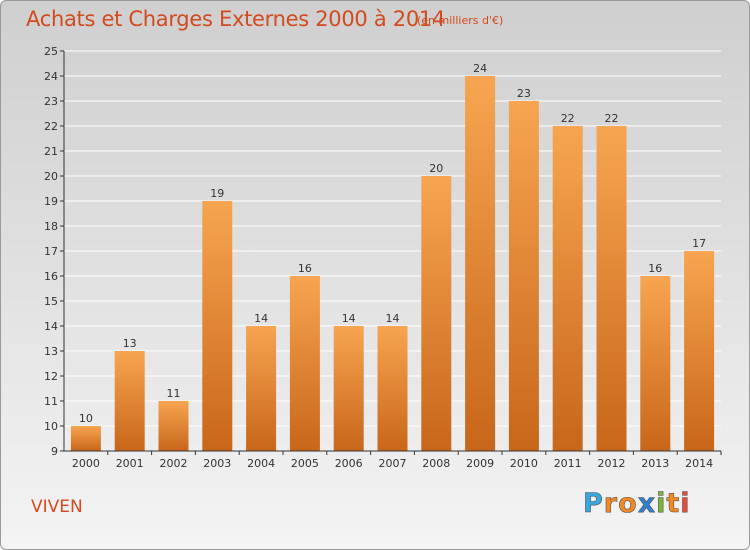 Image resolution: width=750 pixels, height=550 pixels. Describe the element at coordinates (51, 226) in the screenshot. I see `y-tick-label: 18` at that location.